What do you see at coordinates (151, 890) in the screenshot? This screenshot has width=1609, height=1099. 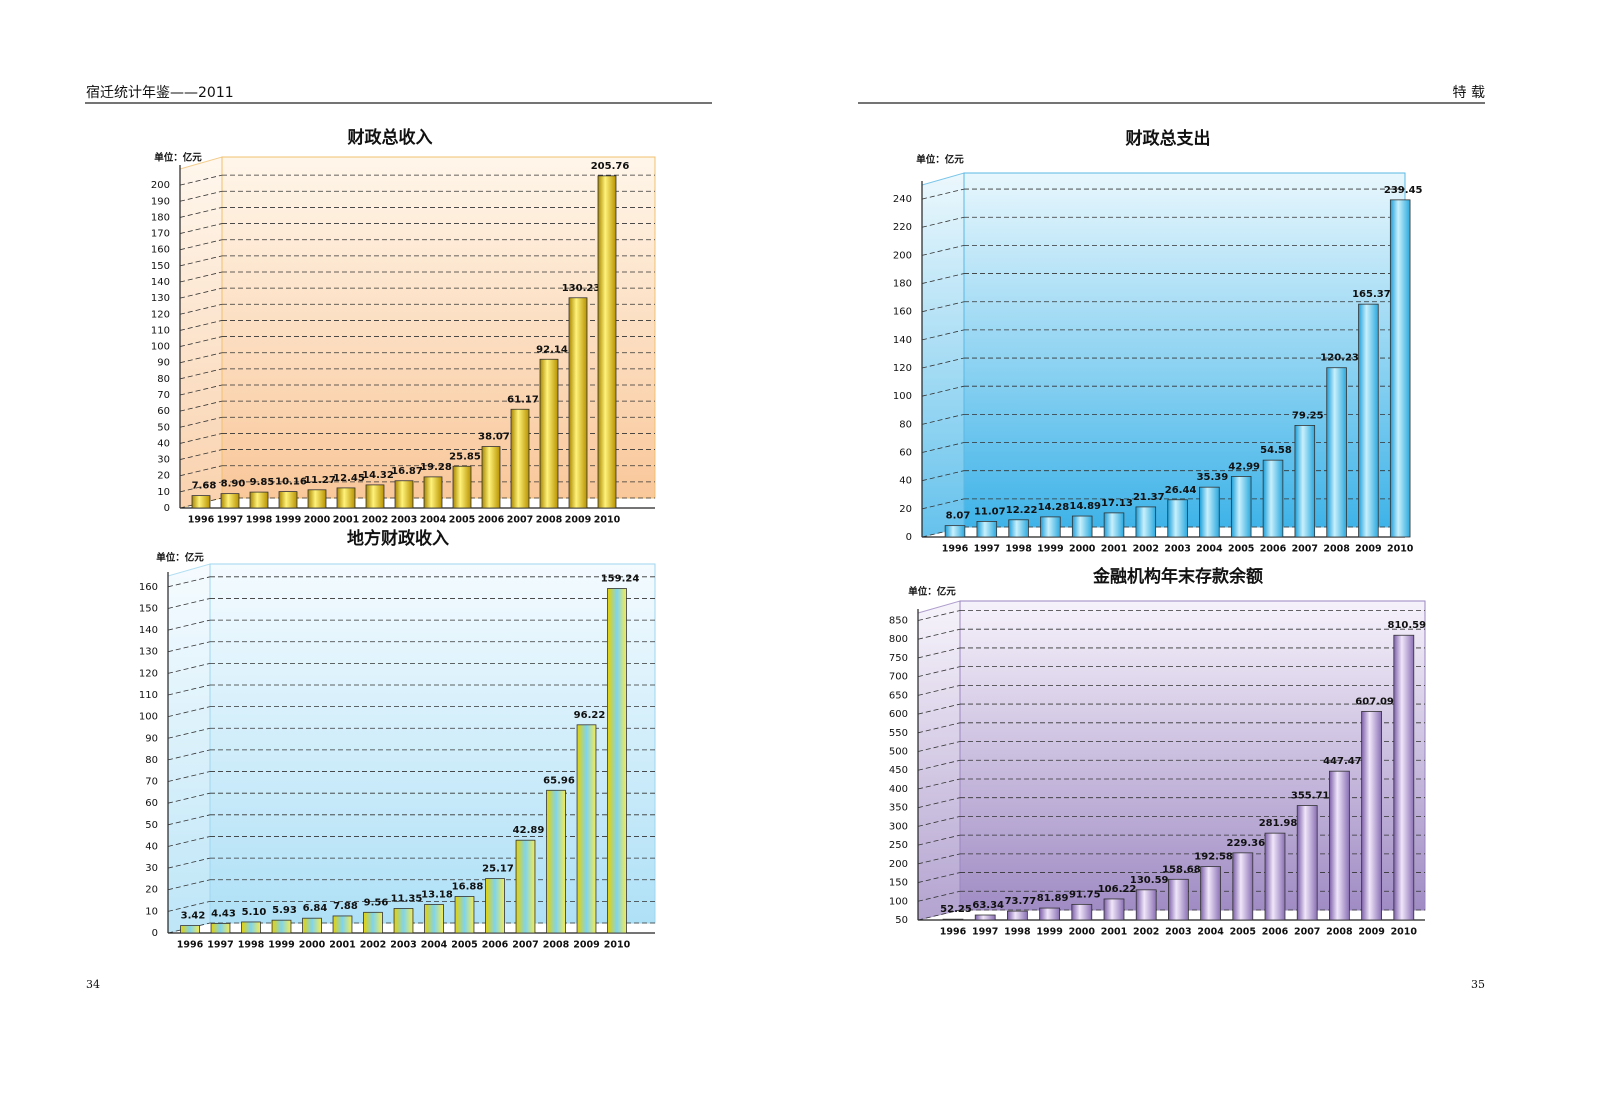 I see `y-tick-label: 20` at bounding box center [151, 890].